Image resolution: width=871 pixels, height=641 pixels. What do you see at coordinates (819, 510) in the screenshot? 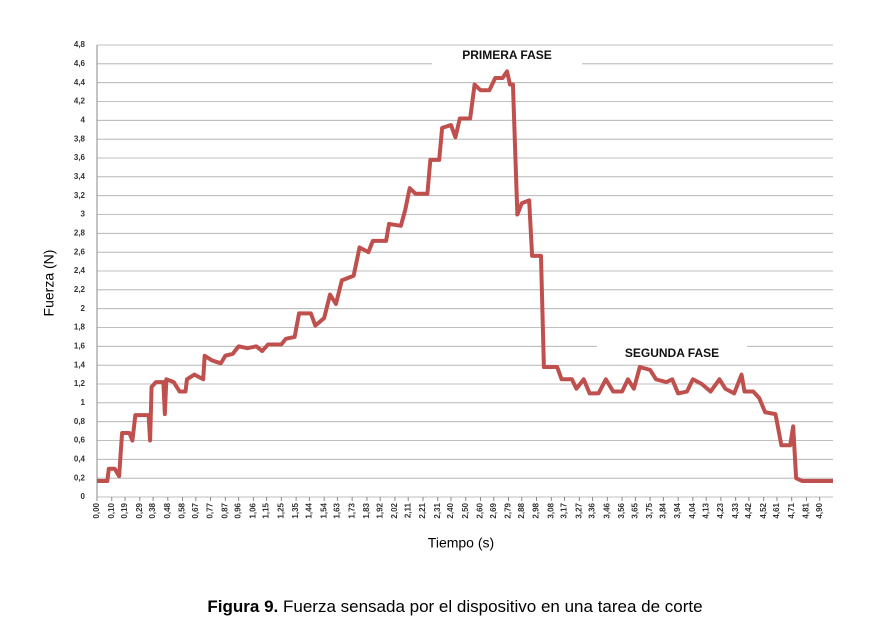
I see `x-tick-label: 4,90` at bounding box center [819, 510].